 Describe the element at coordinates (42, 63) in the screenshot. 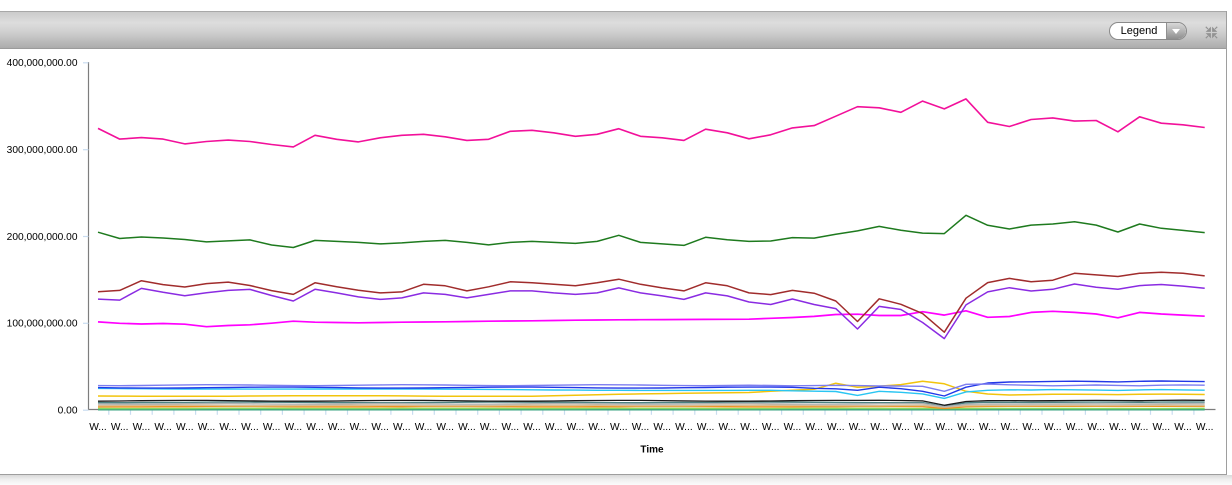

I see `svg-text: 400,000,000.00` at that location.